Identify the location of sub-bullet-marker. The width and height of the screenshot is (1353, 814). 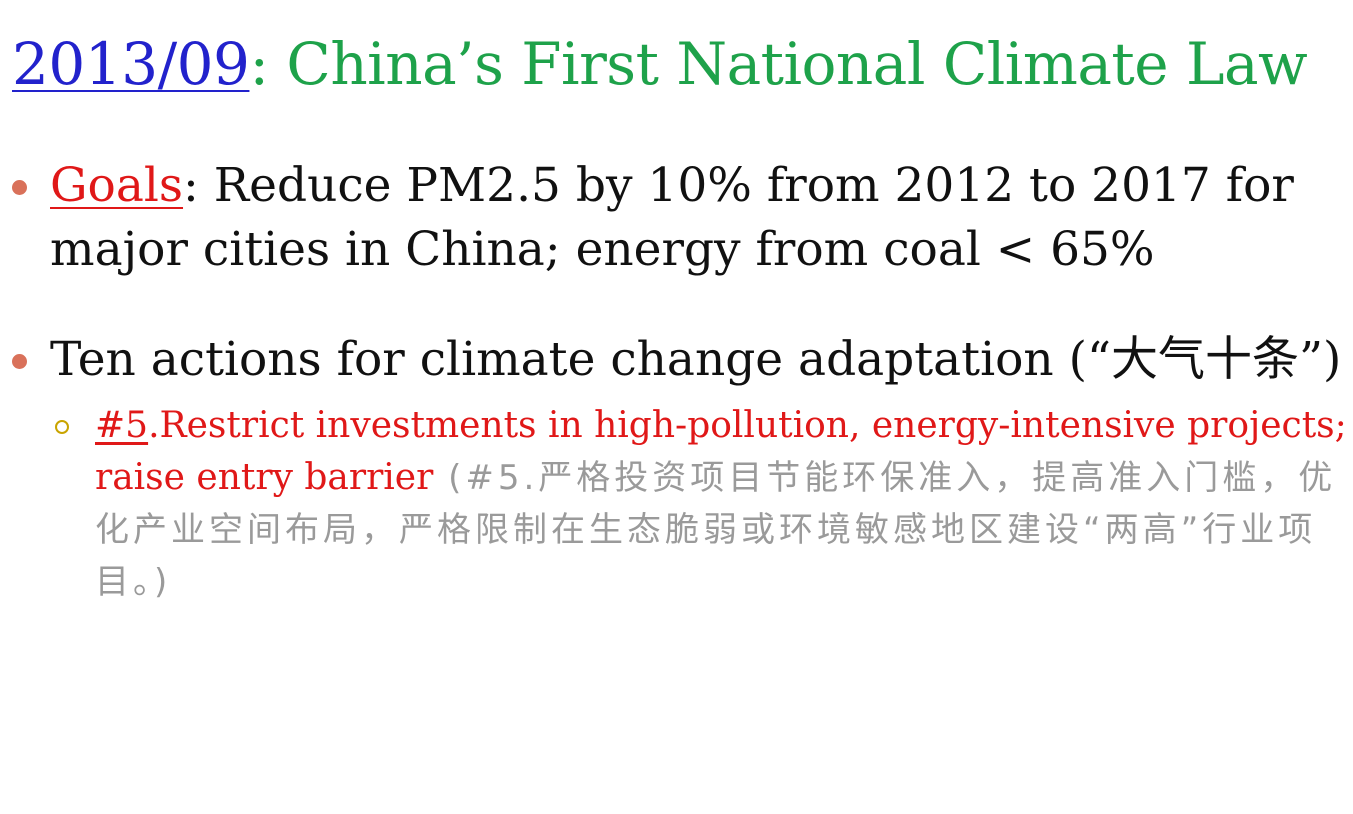
(62, 427).